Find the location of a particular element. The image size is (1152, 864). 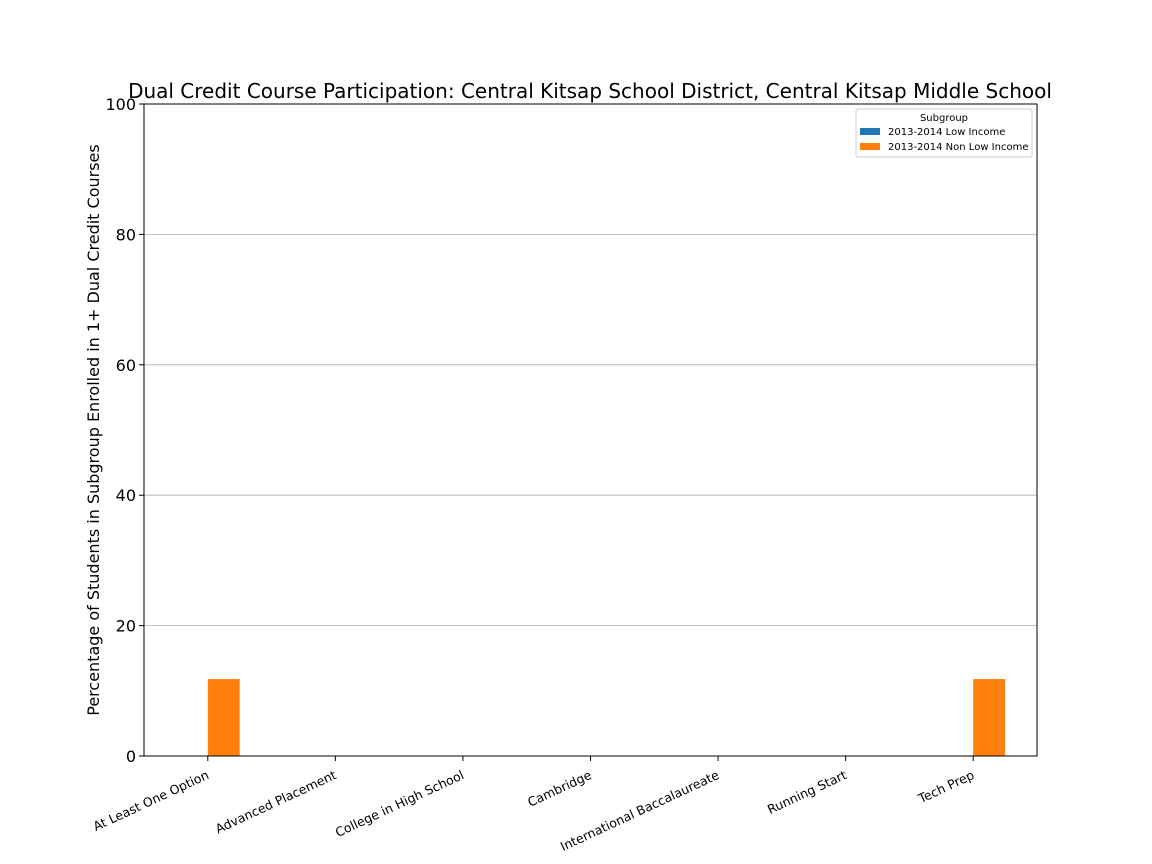

y-tick-label: 20 is located at coordinates (126, 626).